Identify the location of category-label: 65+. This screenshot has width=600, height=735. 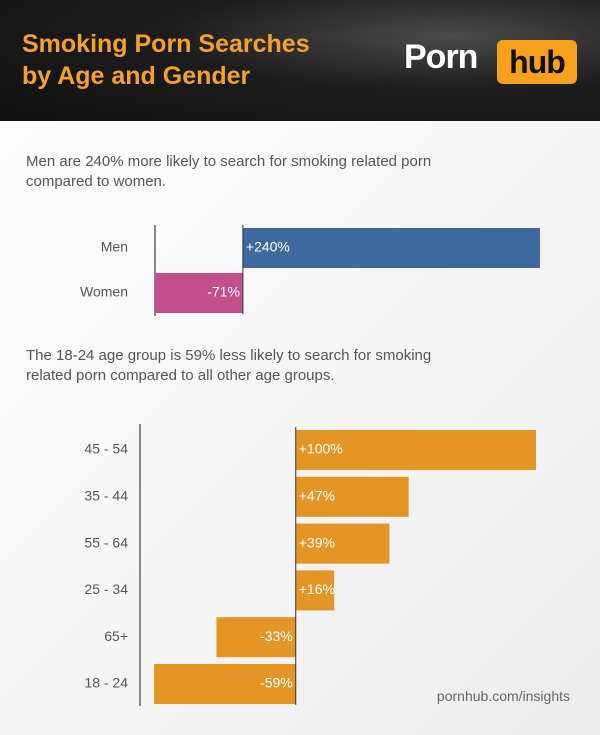
(116, 636).